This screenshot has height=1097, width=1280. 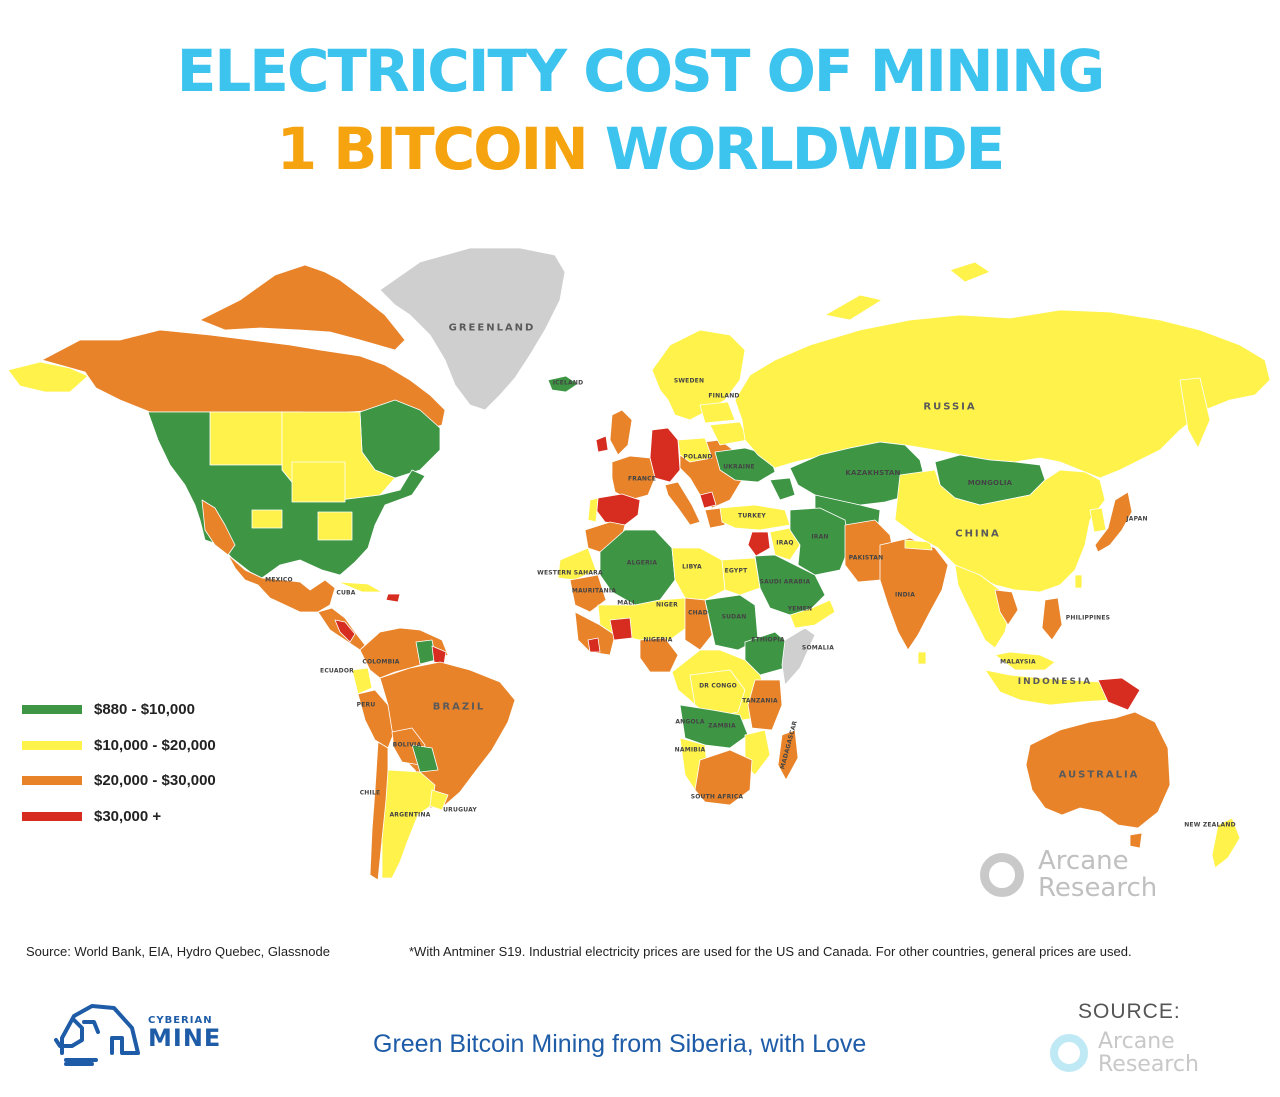 What do you see at coordinates (873, 473) in the screenshot?
I see `label-kazakhstan: KAZAKHSTAN` at bounding box center [873, 473].